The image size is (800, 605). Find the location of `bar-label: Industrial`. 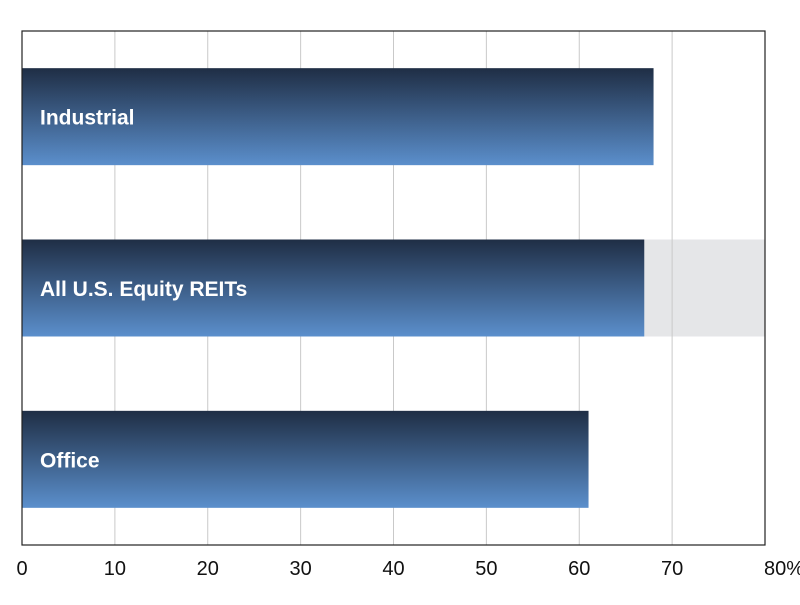

bar-label: Industrial is located at coordinates (87, 118).